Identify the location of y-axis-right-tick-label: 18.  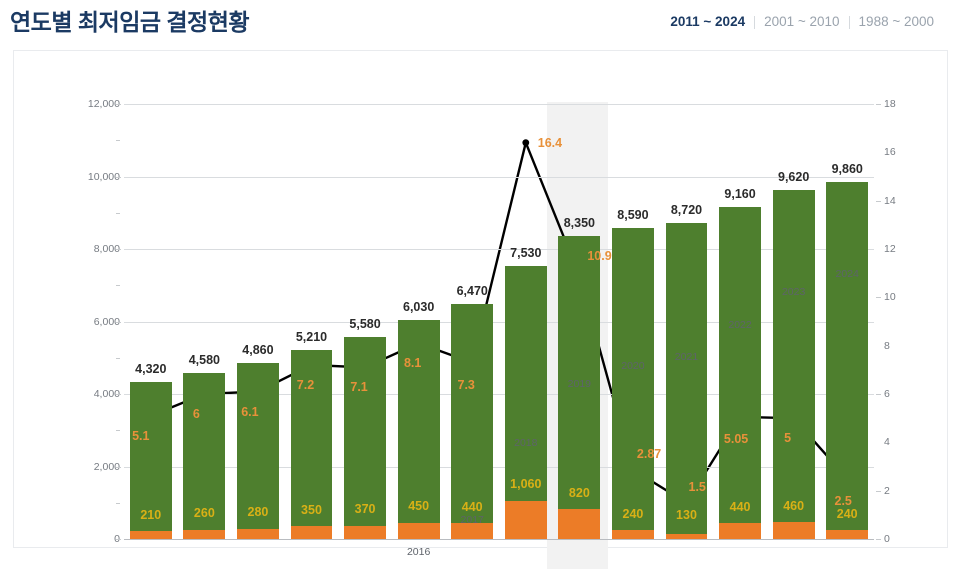
(890, 104).